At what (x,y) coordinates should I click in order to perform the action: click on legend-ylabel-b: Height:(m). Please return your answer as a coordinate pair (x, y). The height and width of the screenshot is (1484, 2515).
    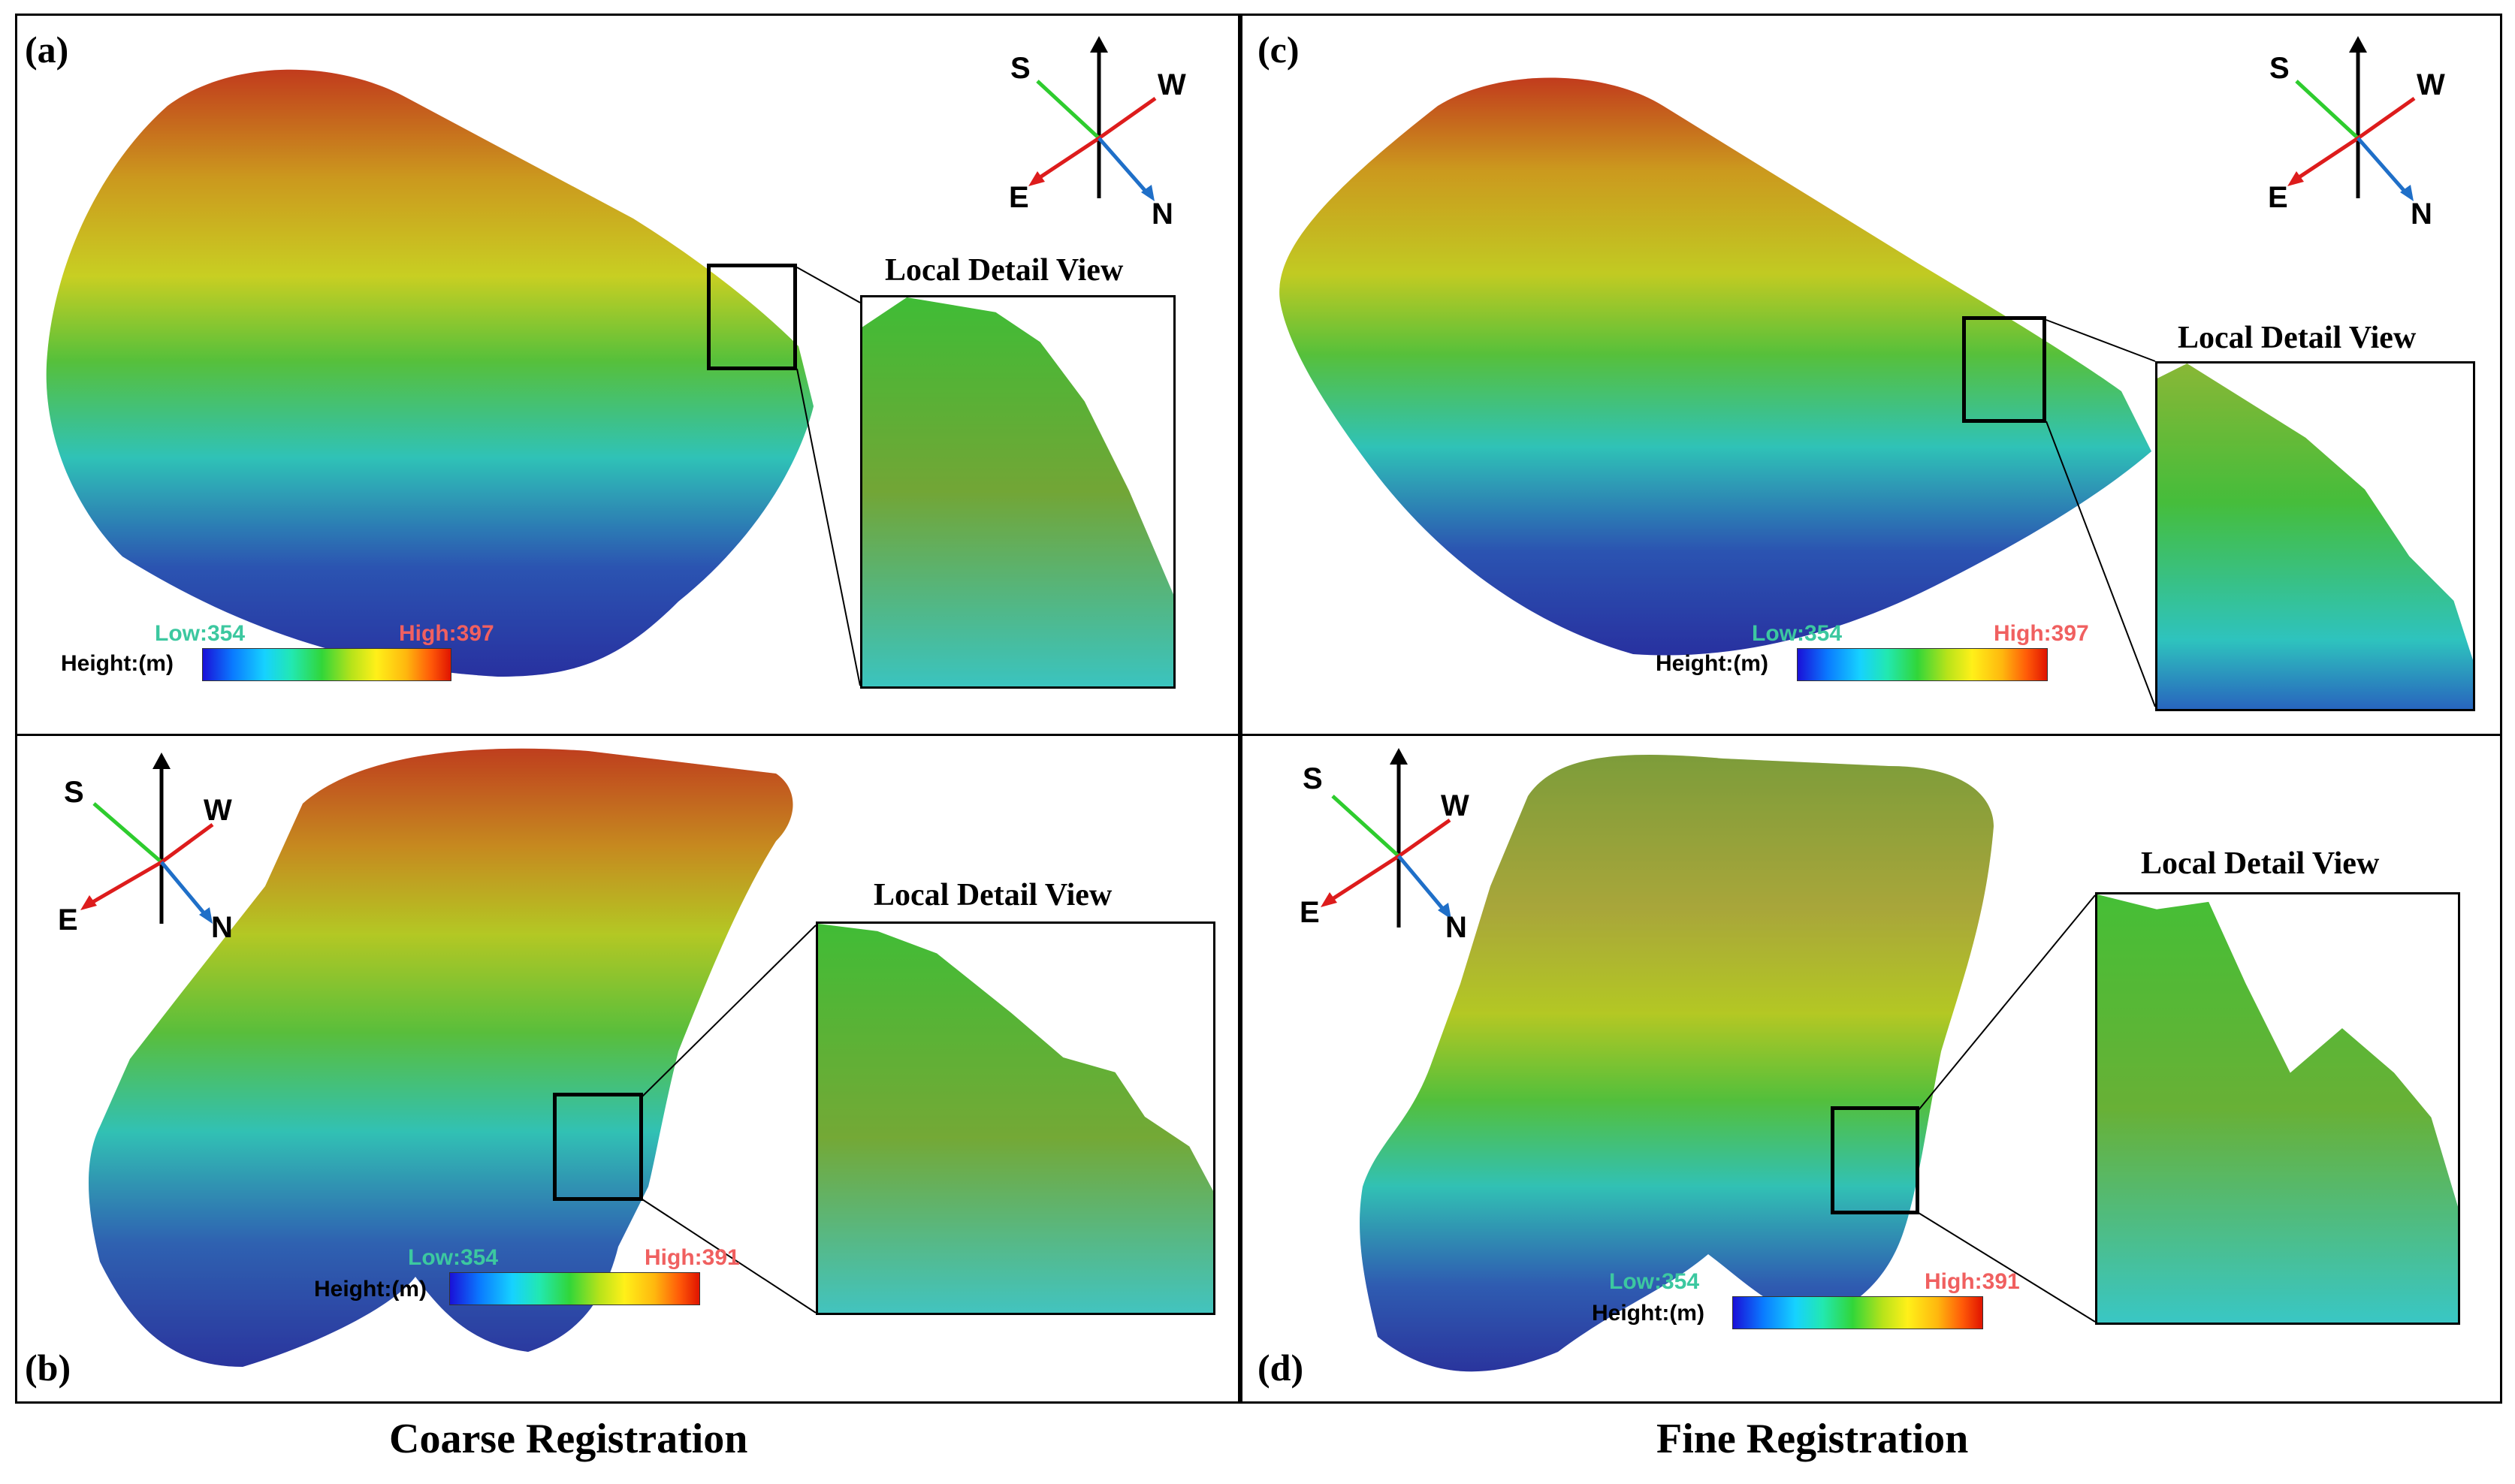
    Looking at the image, I should click on (371, 1289).